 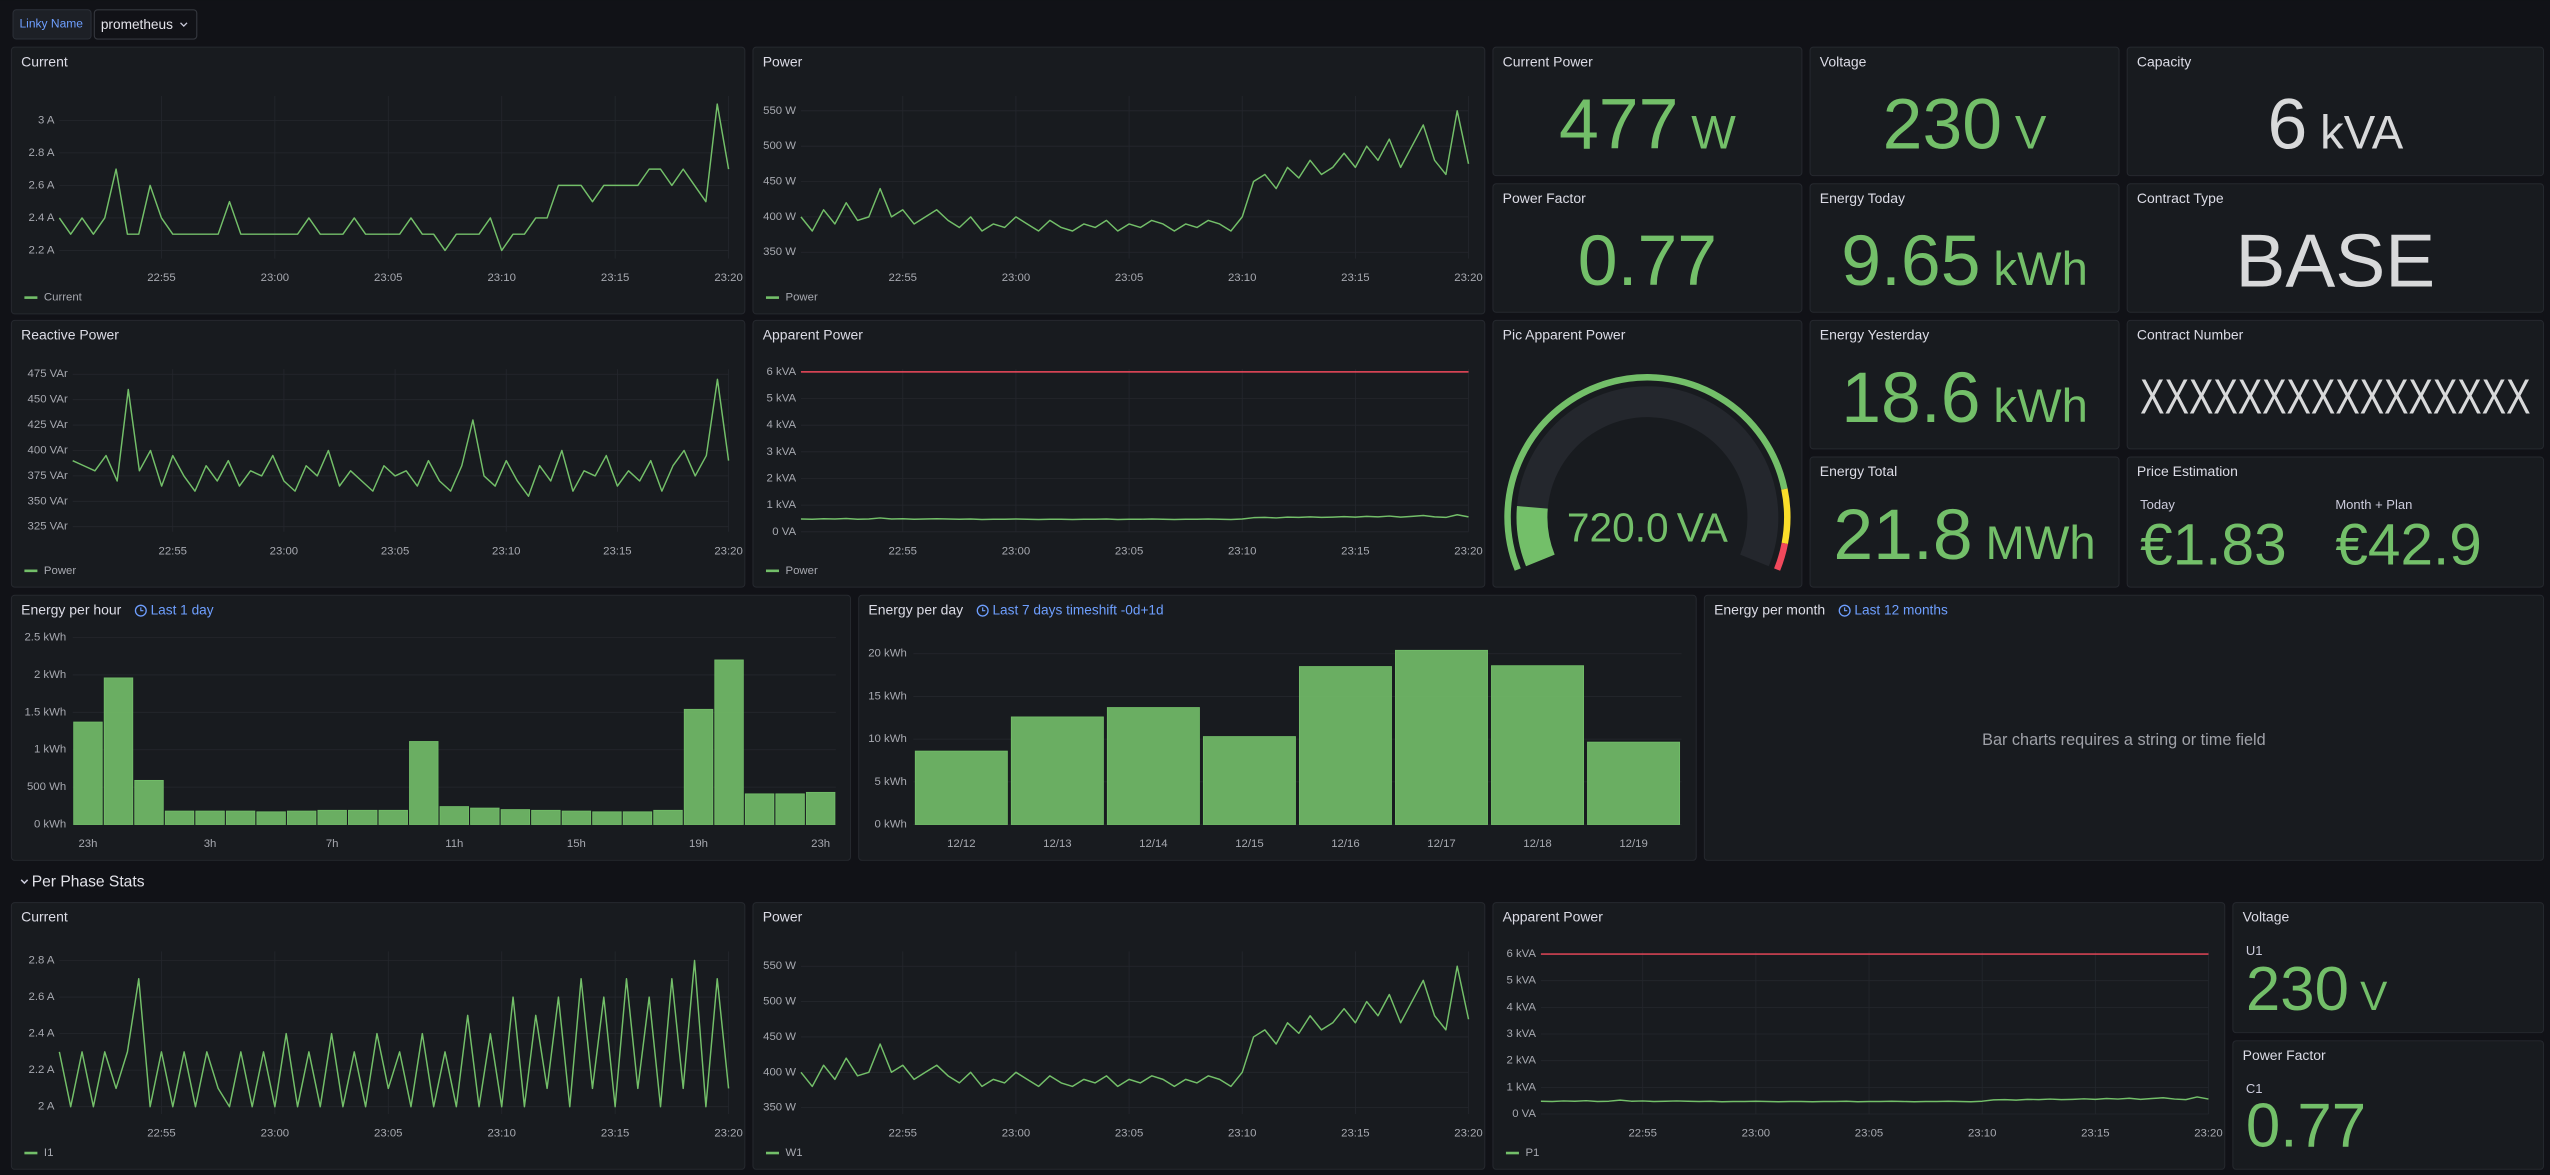 I want to click on y-tick-label: 2 A, so click(x=46, y=1107).